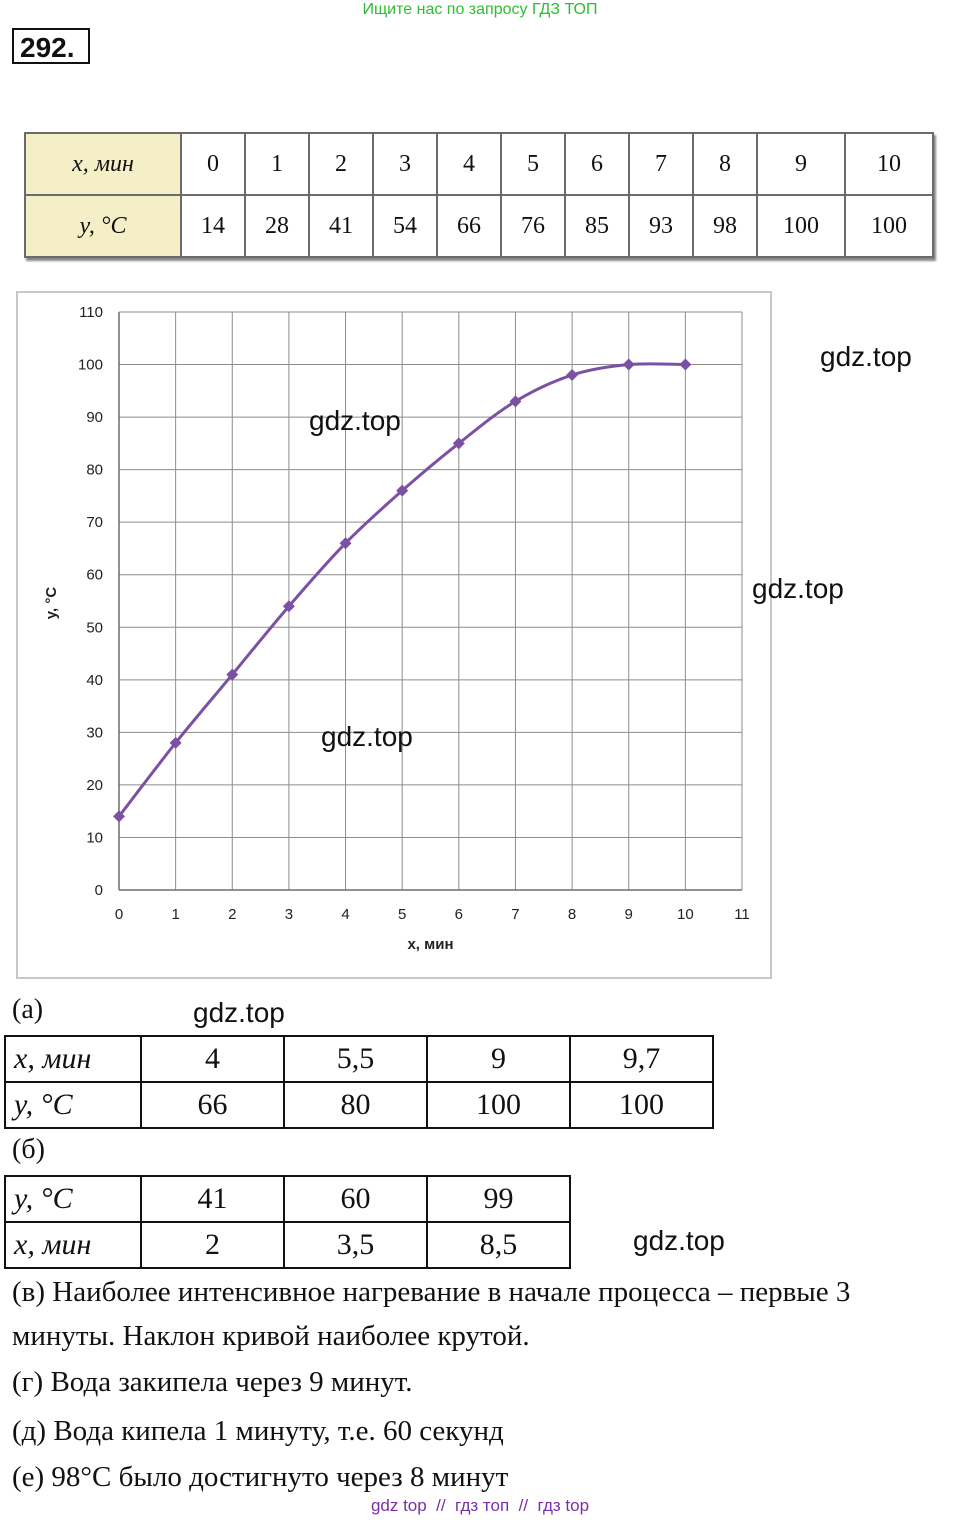 Image resolution: width=960 pixels, height=1522 pixels. I want to click on y-cell: 41, so click(341, 226).